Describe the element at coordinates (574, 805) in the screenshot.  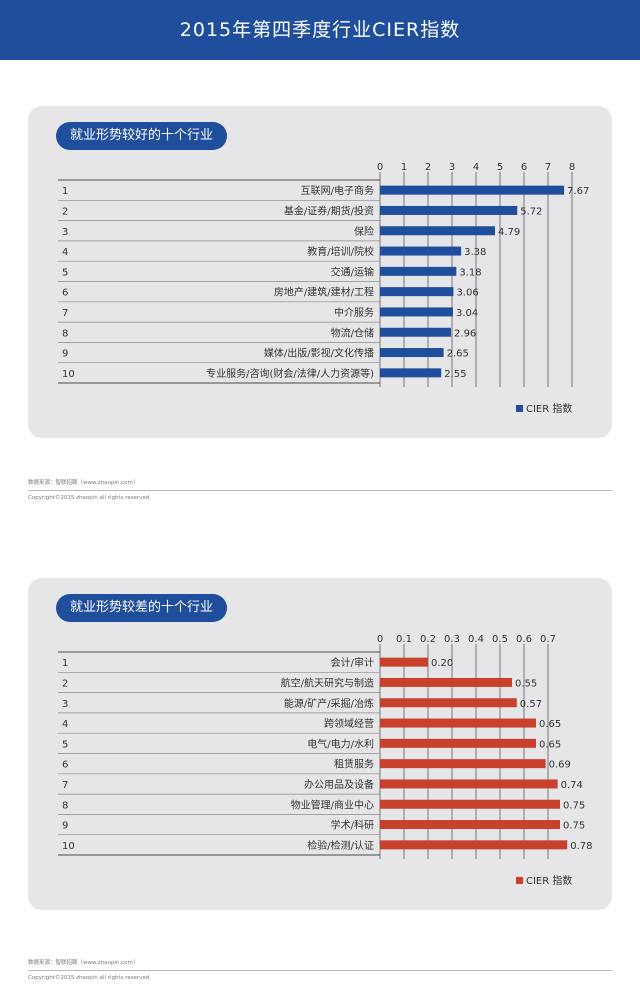
I see `data-label: 0.75` at that location.